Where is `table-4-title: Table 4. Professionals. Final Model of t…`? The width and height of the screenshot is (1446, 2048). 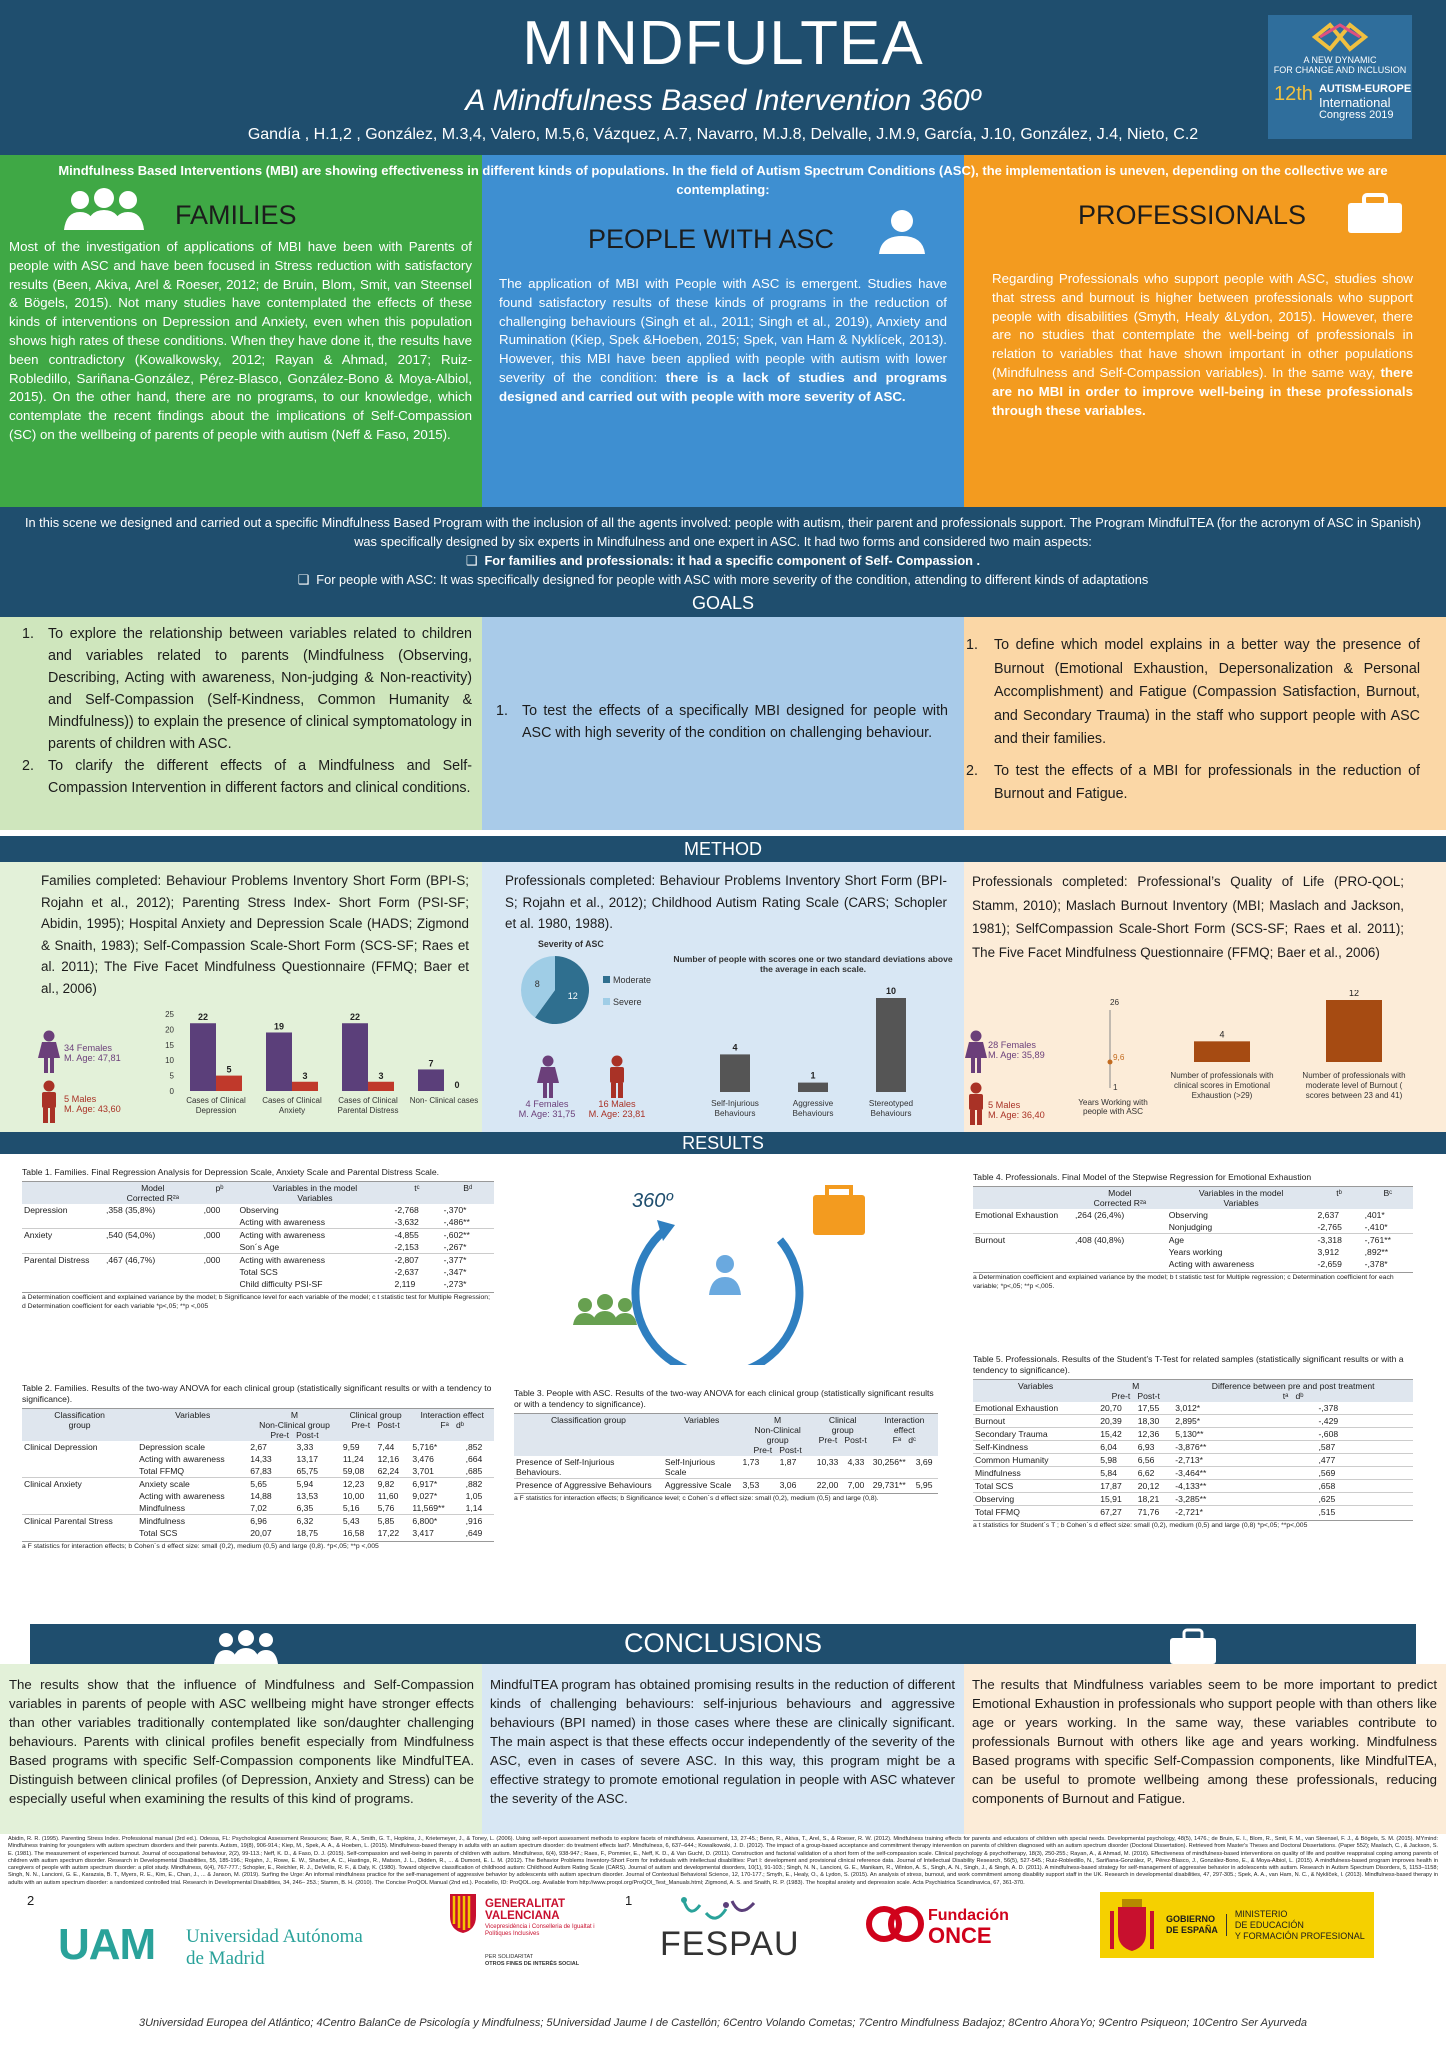
table-4-title: Table 4. Professionals. Final Model of t… is located at coordinates (1142, 1177).